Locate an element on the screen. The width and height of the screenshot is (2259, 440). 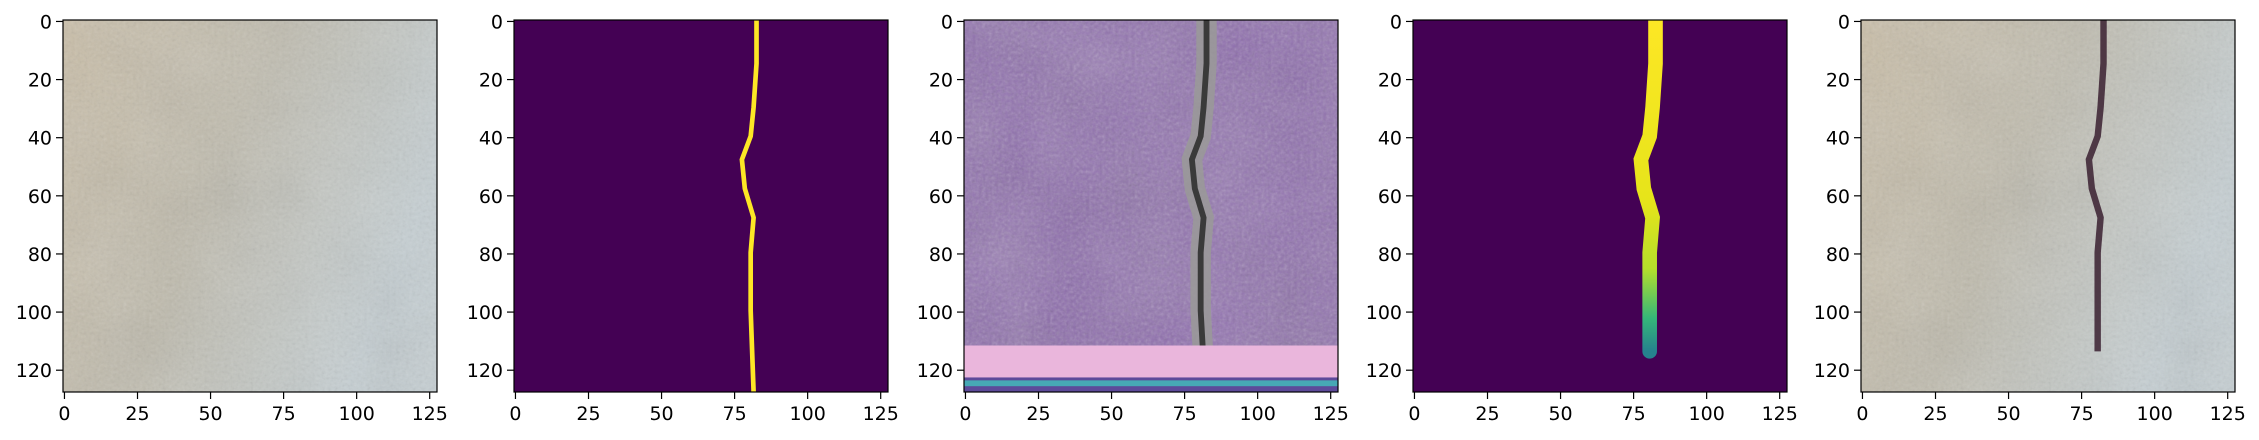
image-overlay is located at coordinates (2048, 206).